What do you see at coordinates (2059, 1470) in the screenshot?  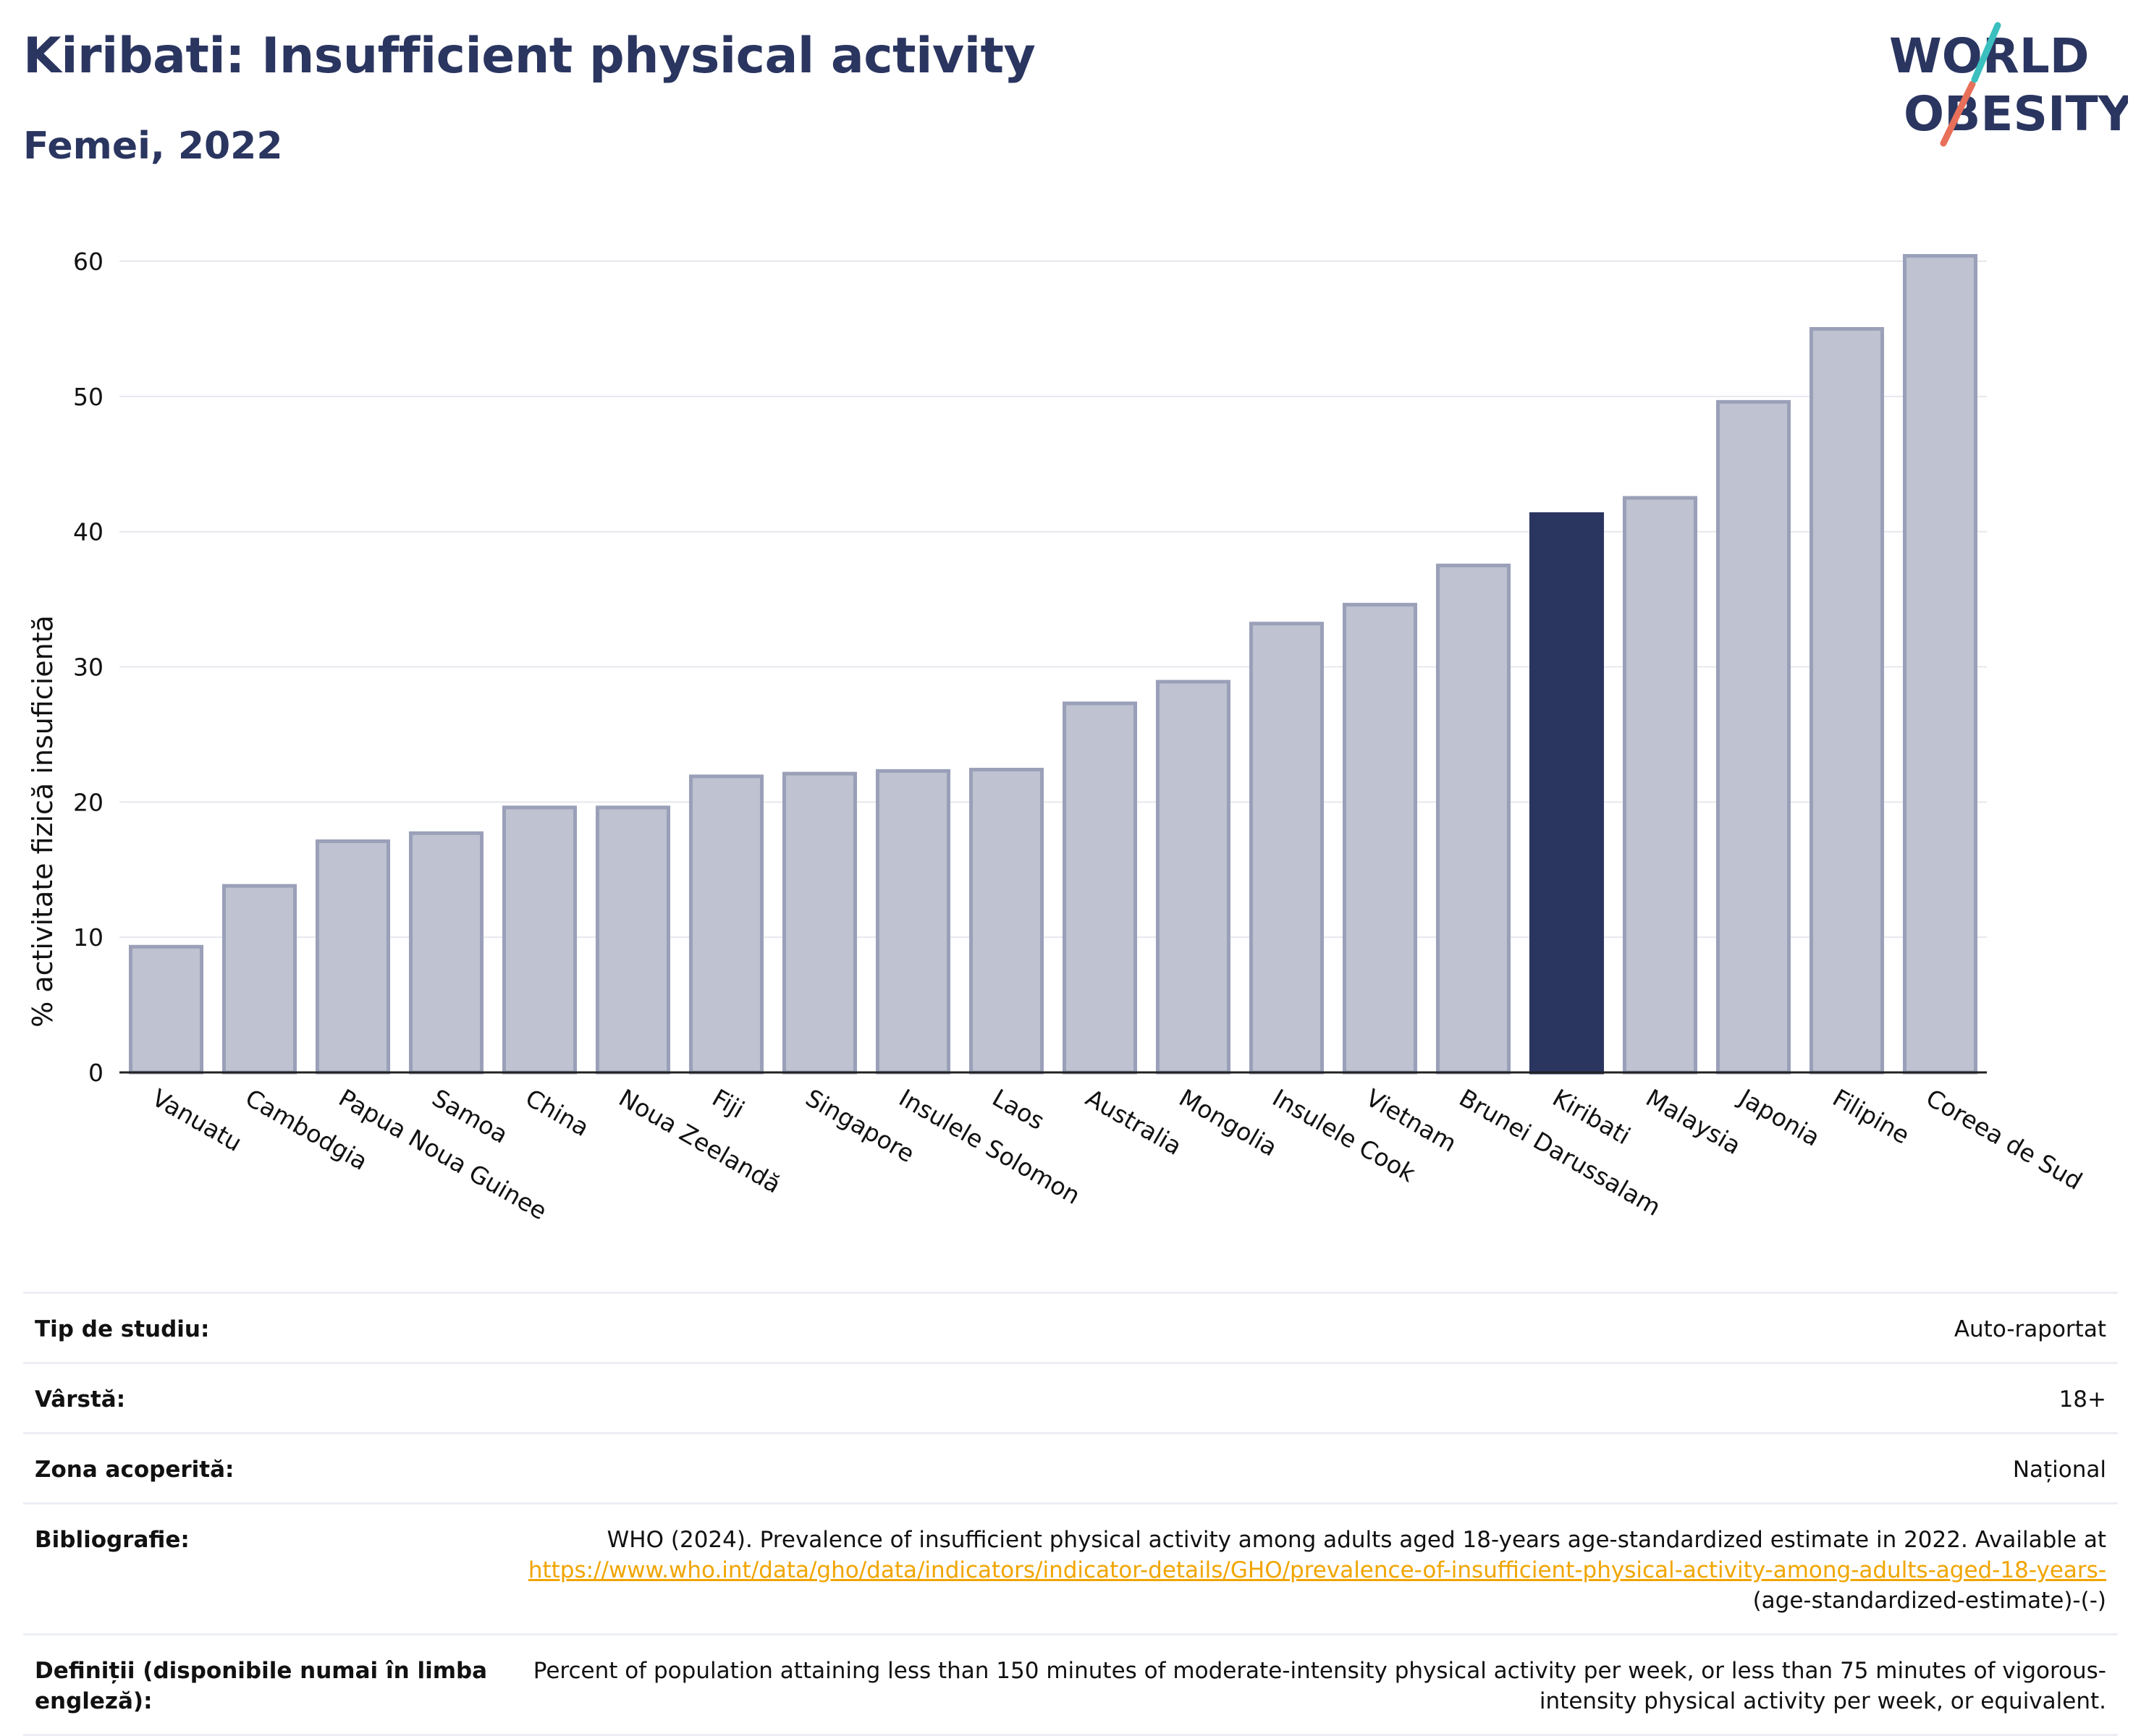 I see `info-value: Național` at bounding box center [2059, 1470].